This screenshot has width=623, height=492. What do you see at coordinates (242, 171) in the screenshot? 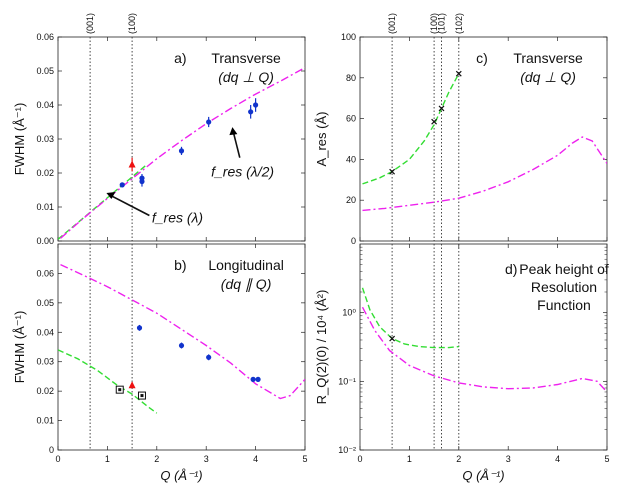
I see `annotation-fres-half: f_res (λ/2)` at bounding box center [242, 171].